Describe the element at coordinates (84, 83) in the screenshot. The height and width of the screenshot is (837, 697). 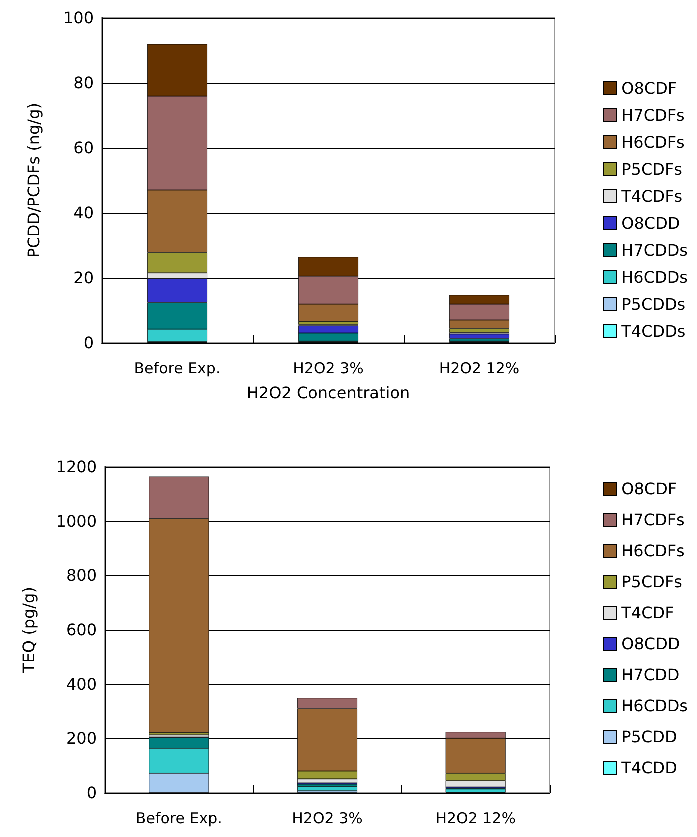
I see `y-tick-label: 80` at that location.